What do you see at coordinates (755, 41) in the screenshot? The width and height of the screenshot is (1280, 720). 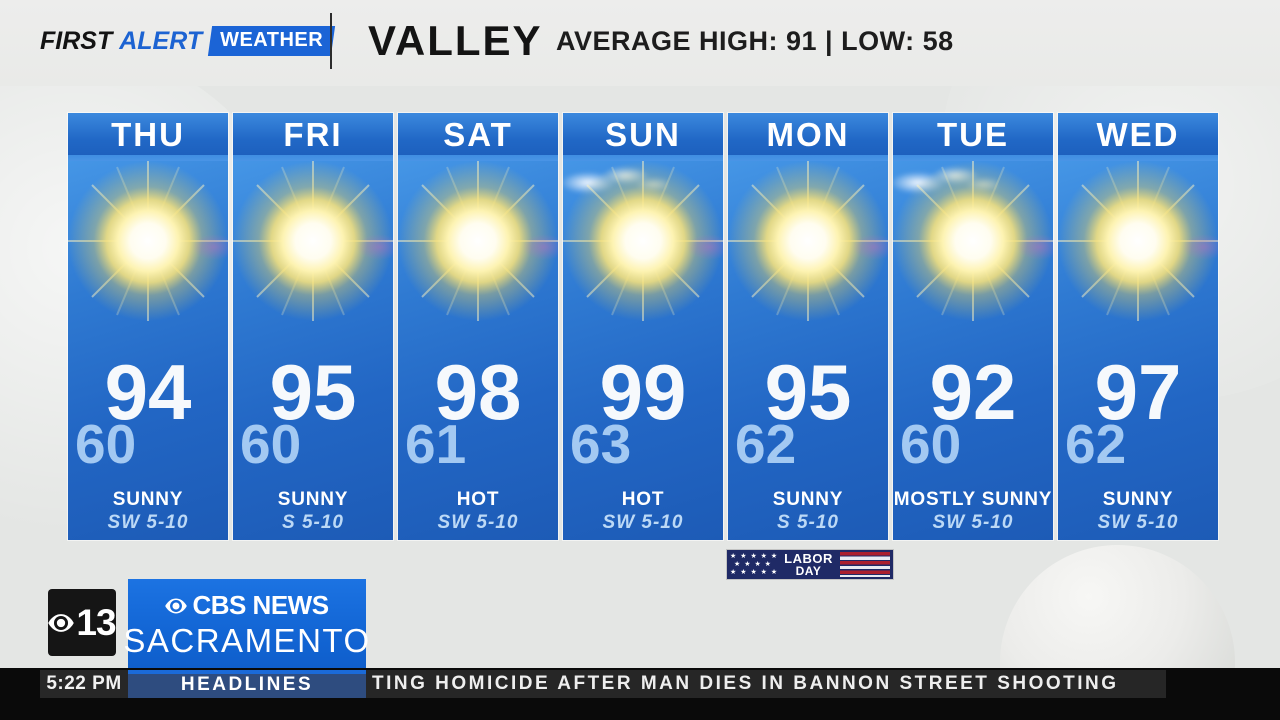 I see `average-high-low: AVERAGE HIGH: 91 | LOW: 58` at bounding box center [755, 41].